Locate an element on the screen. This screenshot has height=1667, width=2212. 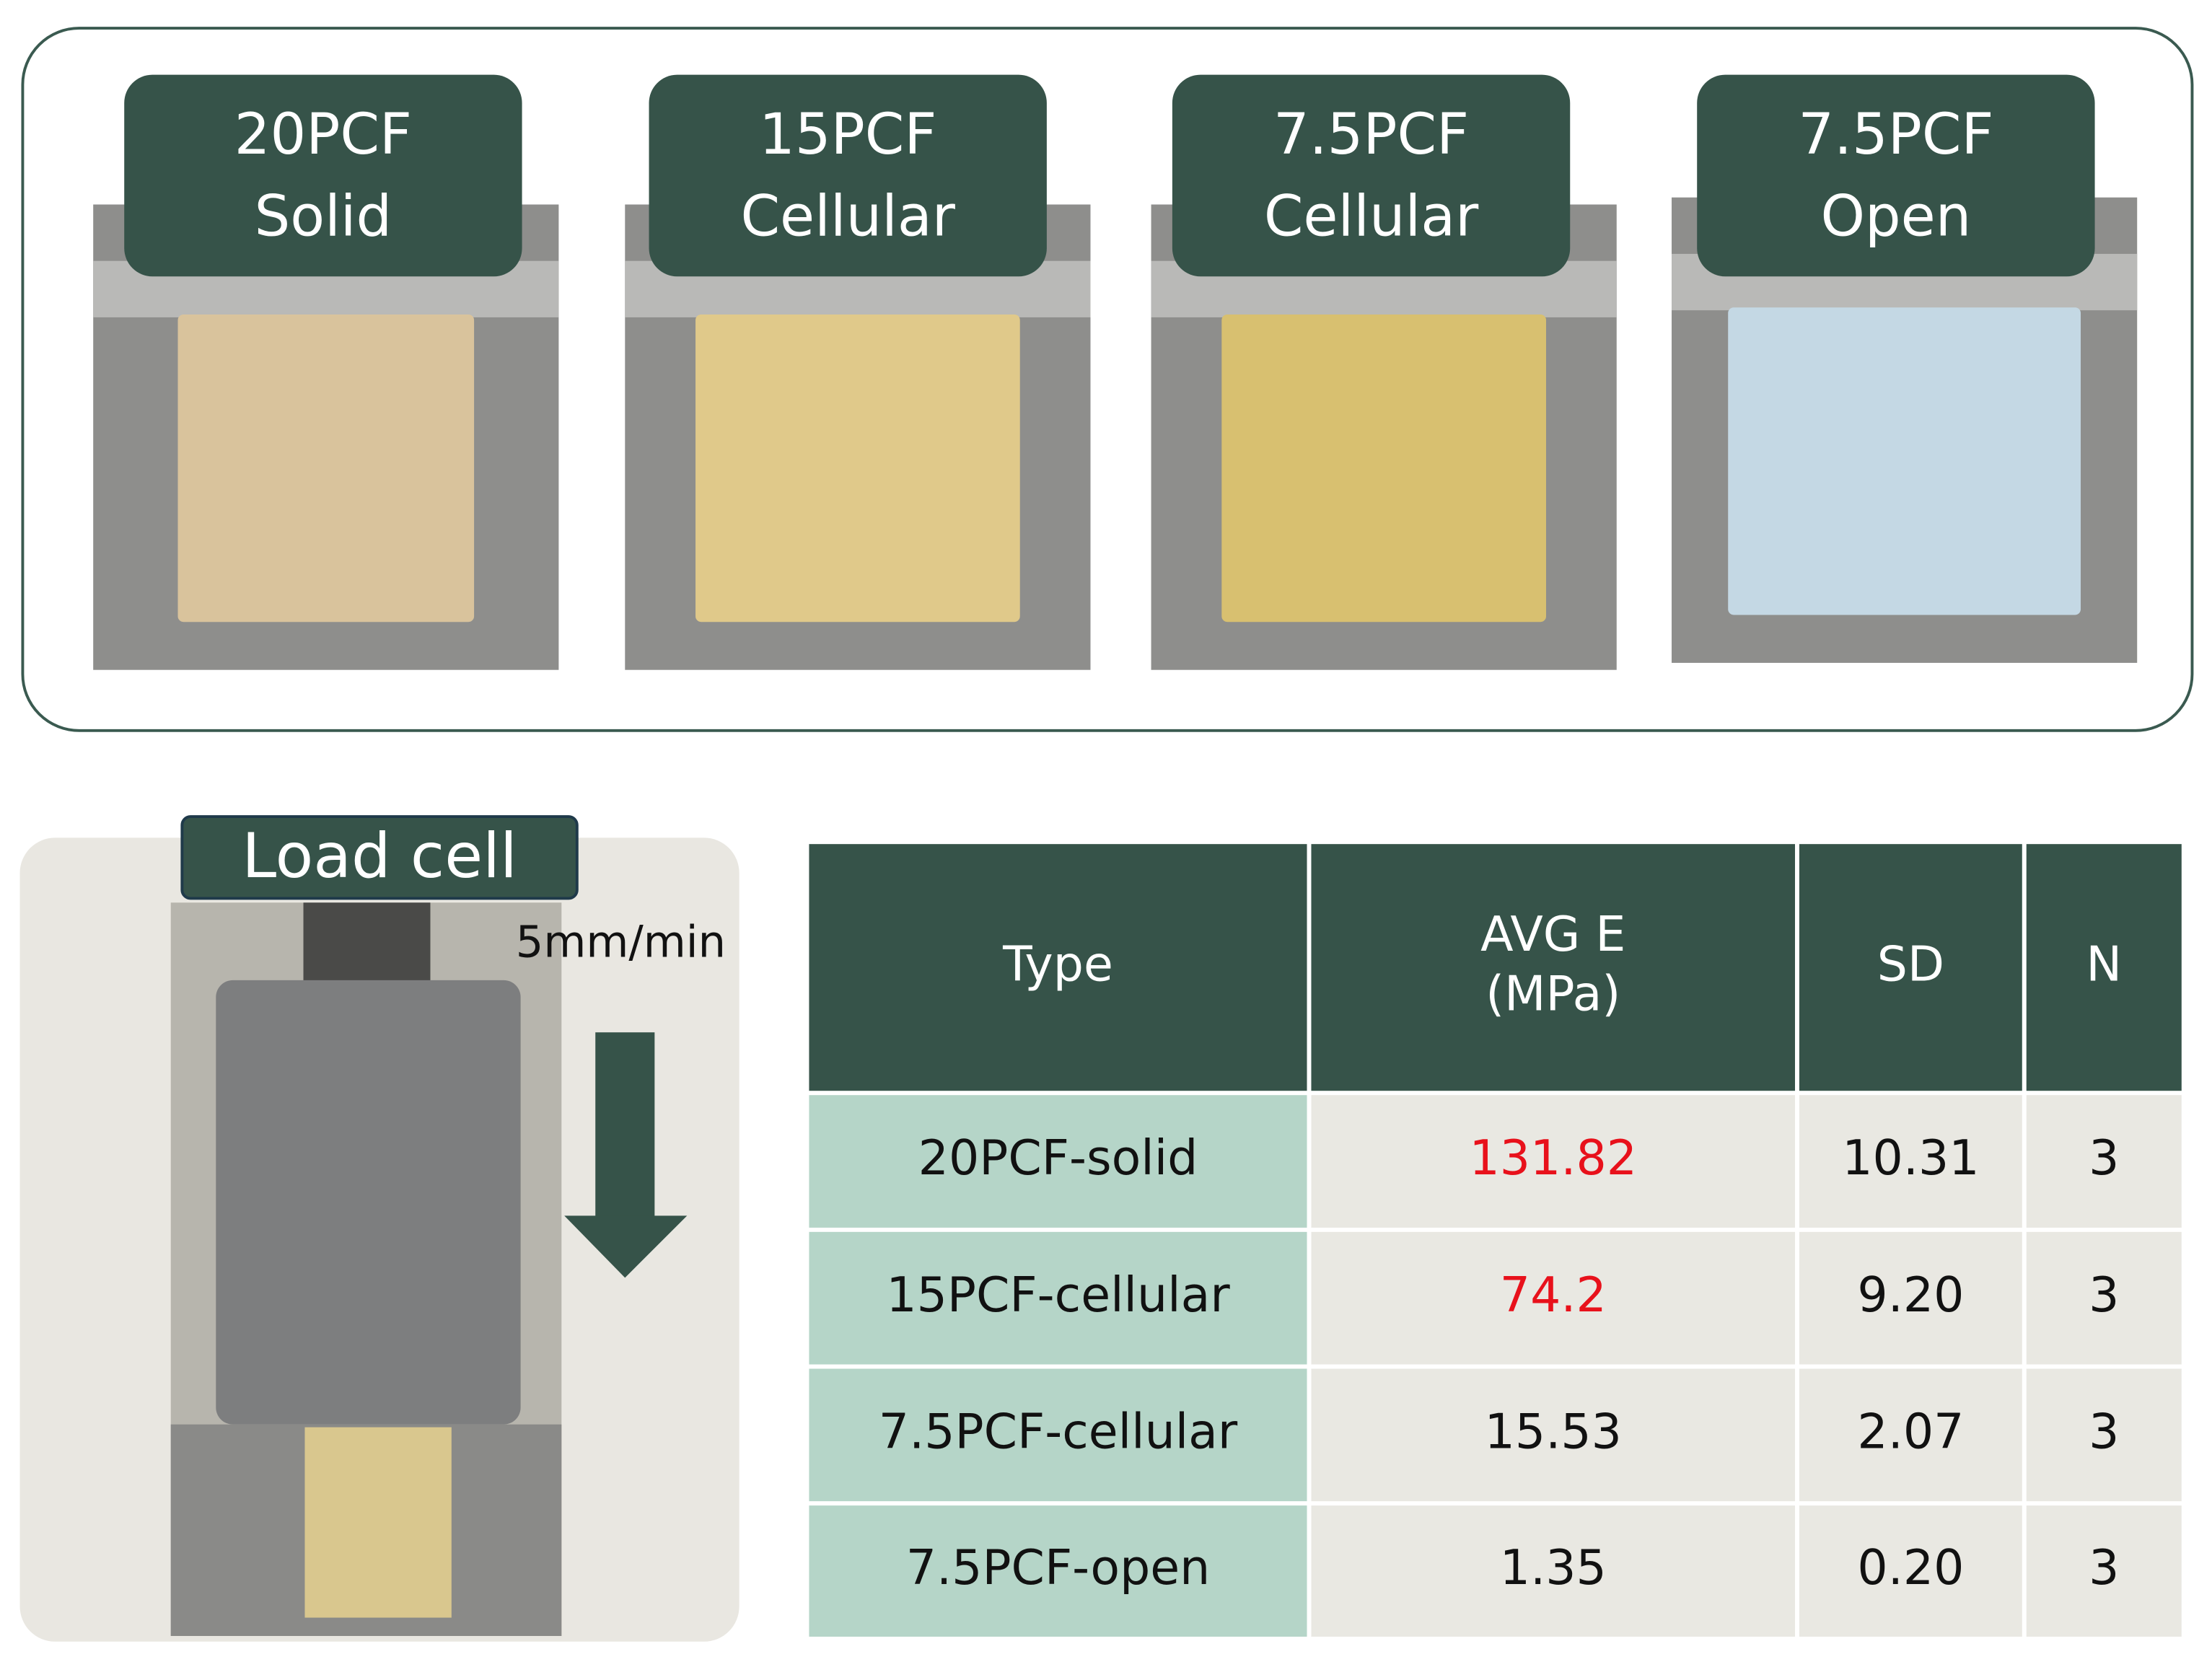
cell-text: 10.31 is located at coordinates (1910, 1158).